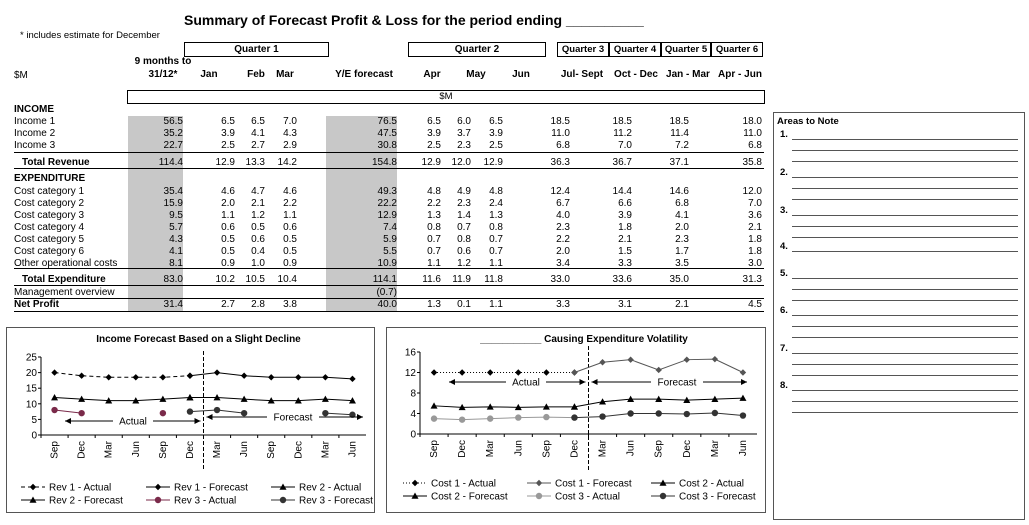 This screenshot has height=525, width=1029. Describe the element at coordinates (258, 203) in the screenshot. I see `cell-c2: 2.1` at that location.